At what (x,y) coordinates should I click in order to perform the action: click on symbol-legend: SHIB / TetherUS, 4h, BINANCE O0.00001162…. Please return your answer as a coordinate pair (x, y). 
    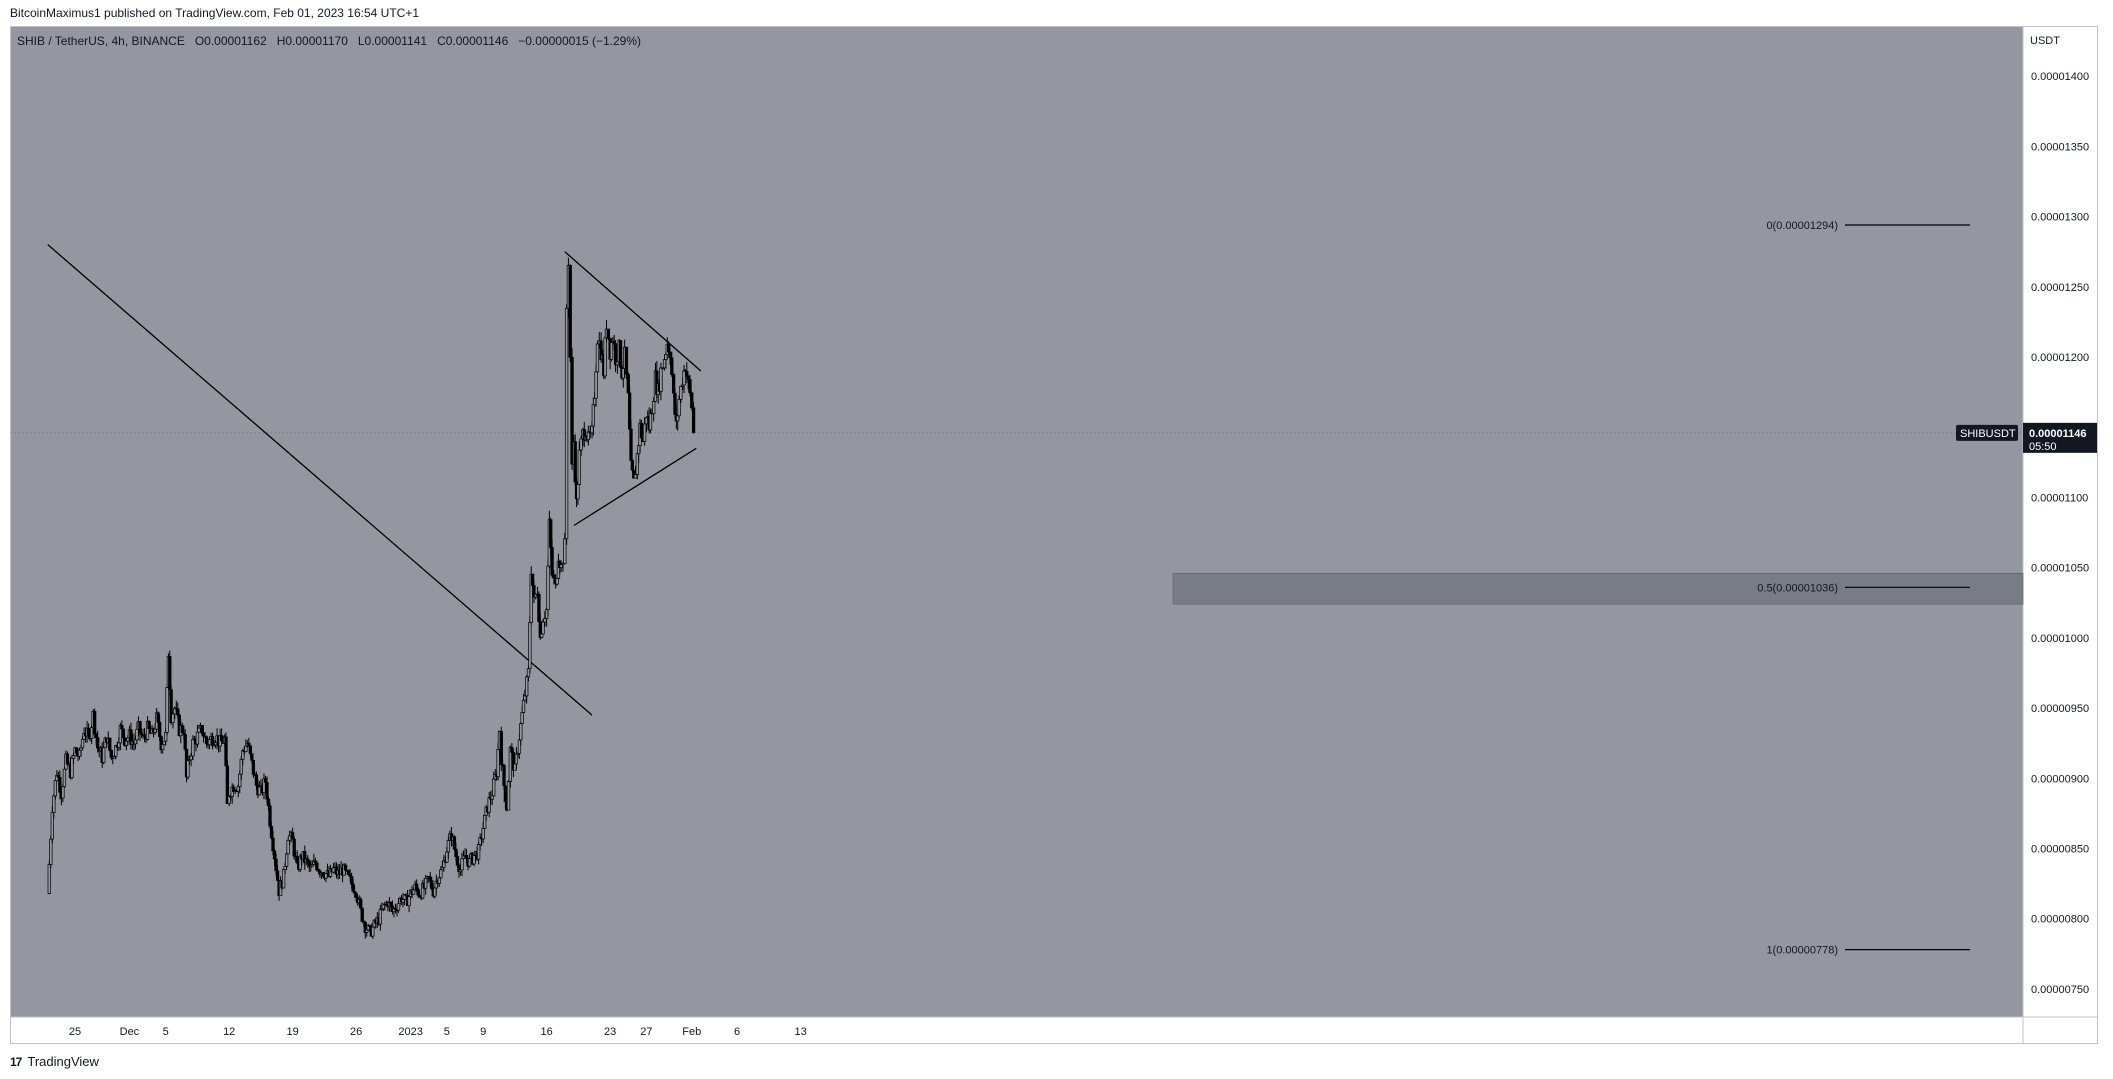
    Looking at the image, I should click on (329, 41).